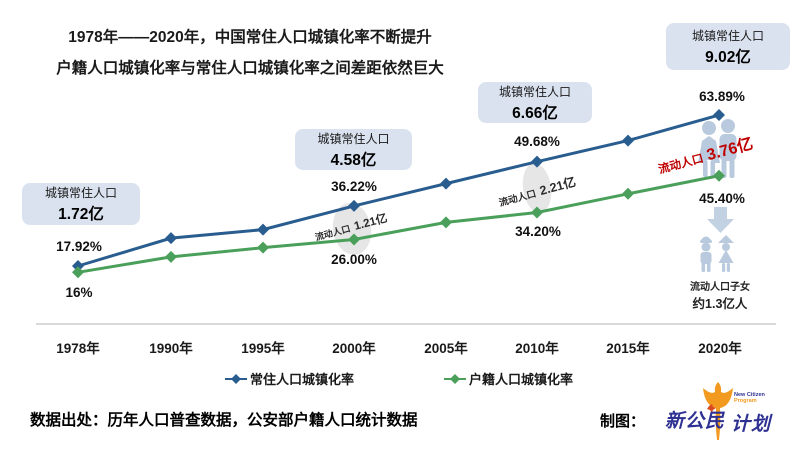 This screenshot has height=450, width=800. What do you see at coordinates (745, 401) in the screenshot?
I see `logo-caption-line2: Program` at bounding box center [745, 401].